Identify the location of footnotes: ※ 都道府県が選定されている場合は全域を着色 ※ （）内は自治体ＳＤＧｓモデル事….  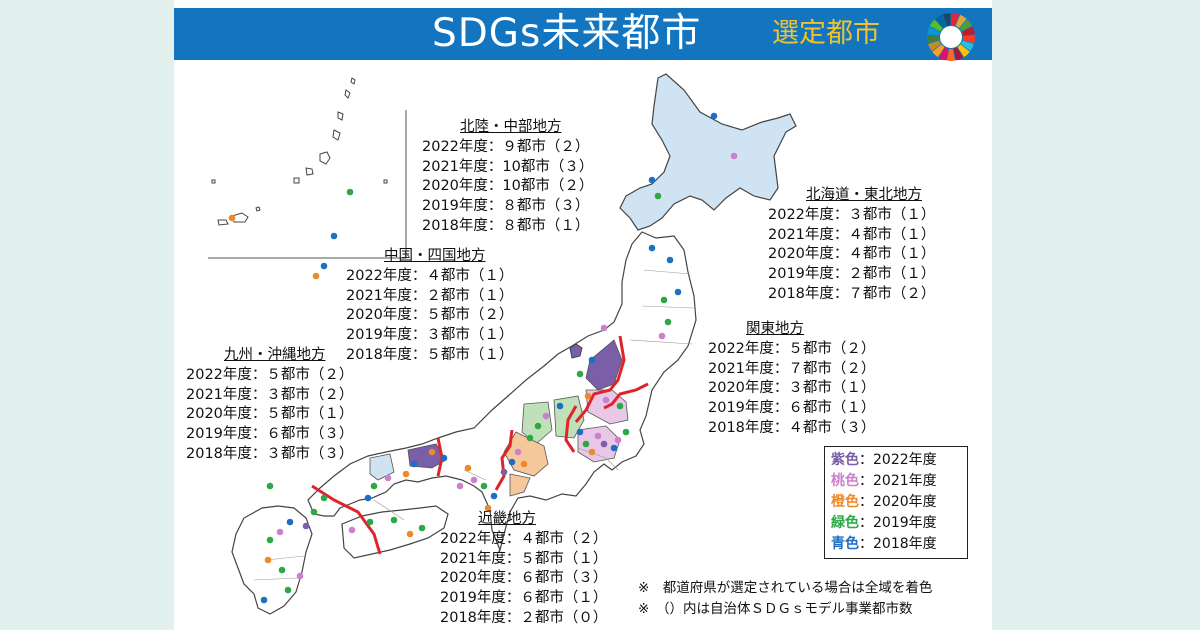
(785, 599).